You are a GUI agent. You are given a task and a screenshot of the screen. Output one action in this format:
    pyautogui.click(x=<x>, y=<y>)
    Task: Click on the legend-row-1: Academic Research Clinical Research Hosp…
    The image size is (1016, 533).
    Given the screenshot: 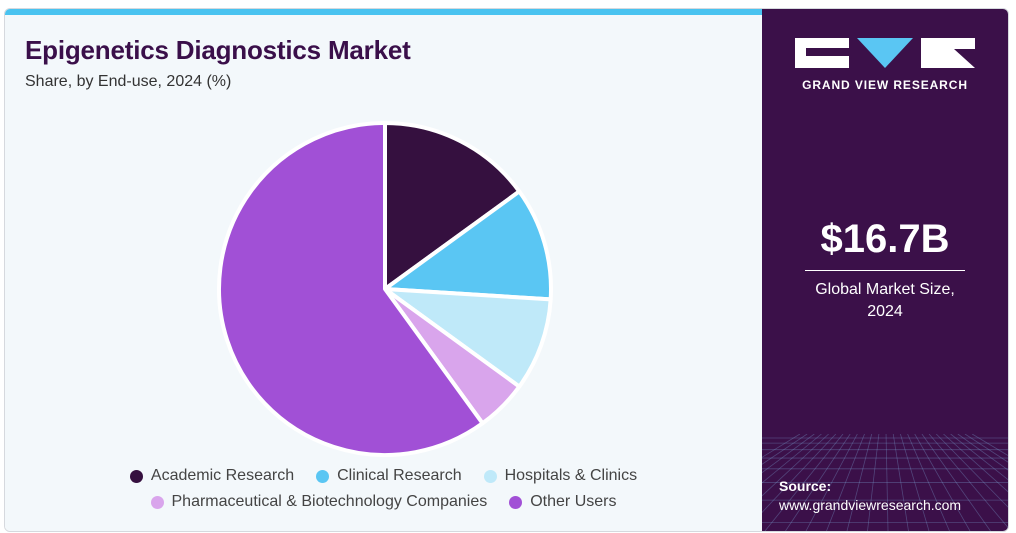 What is the action you would take?
    pyautogui.click(x=383, y=476)
    